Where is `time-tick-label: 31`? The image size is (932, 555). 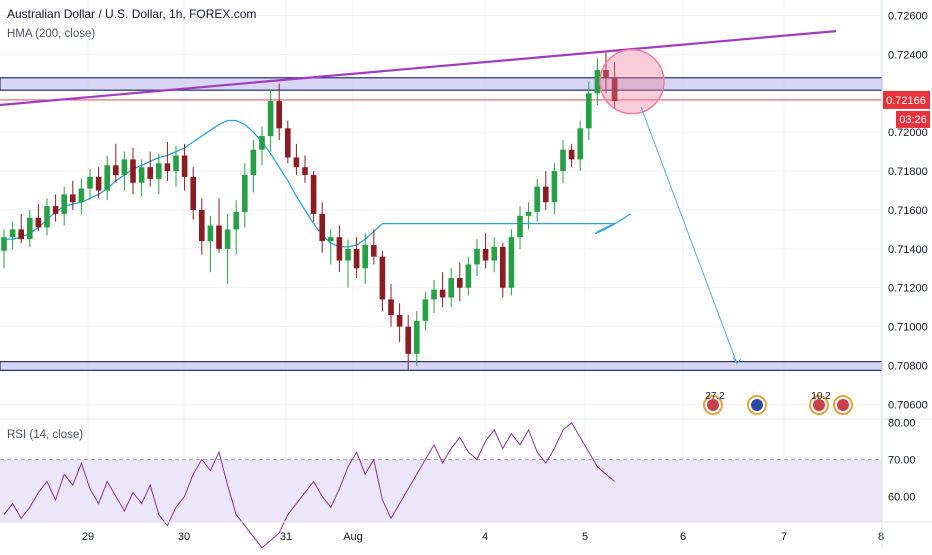 time-tick-label: 31 is located at coordinates (286, 537).